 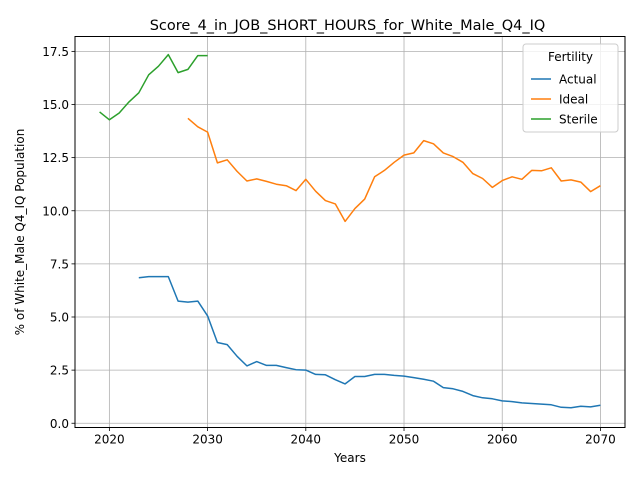 What do you see at coordinates (404, 440) in the screenshot?
I see `x-tick-label: 2050` at bounding box center [404, 440].